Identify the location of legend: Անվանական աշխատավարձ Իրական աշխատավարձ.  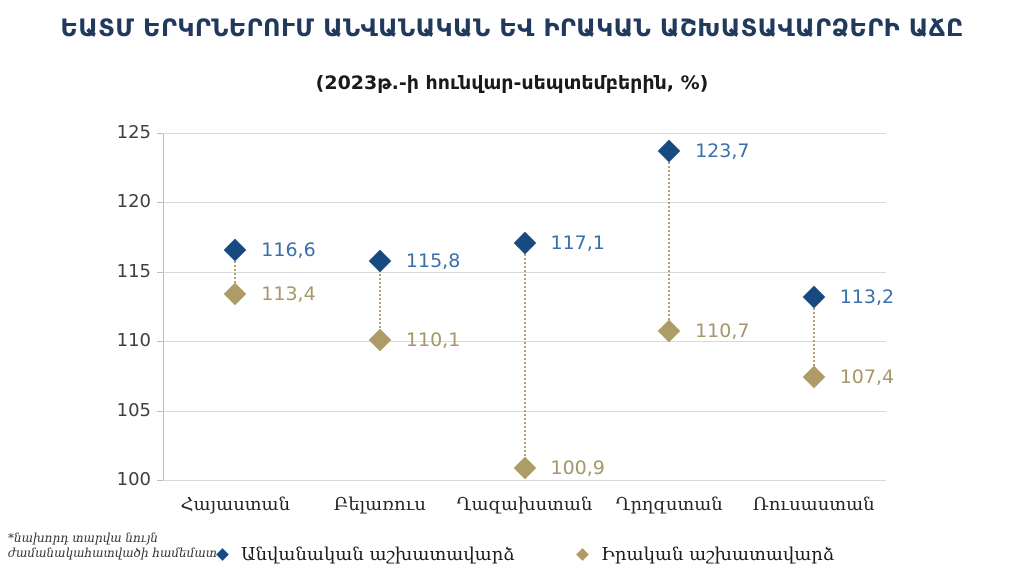
(512, 555).